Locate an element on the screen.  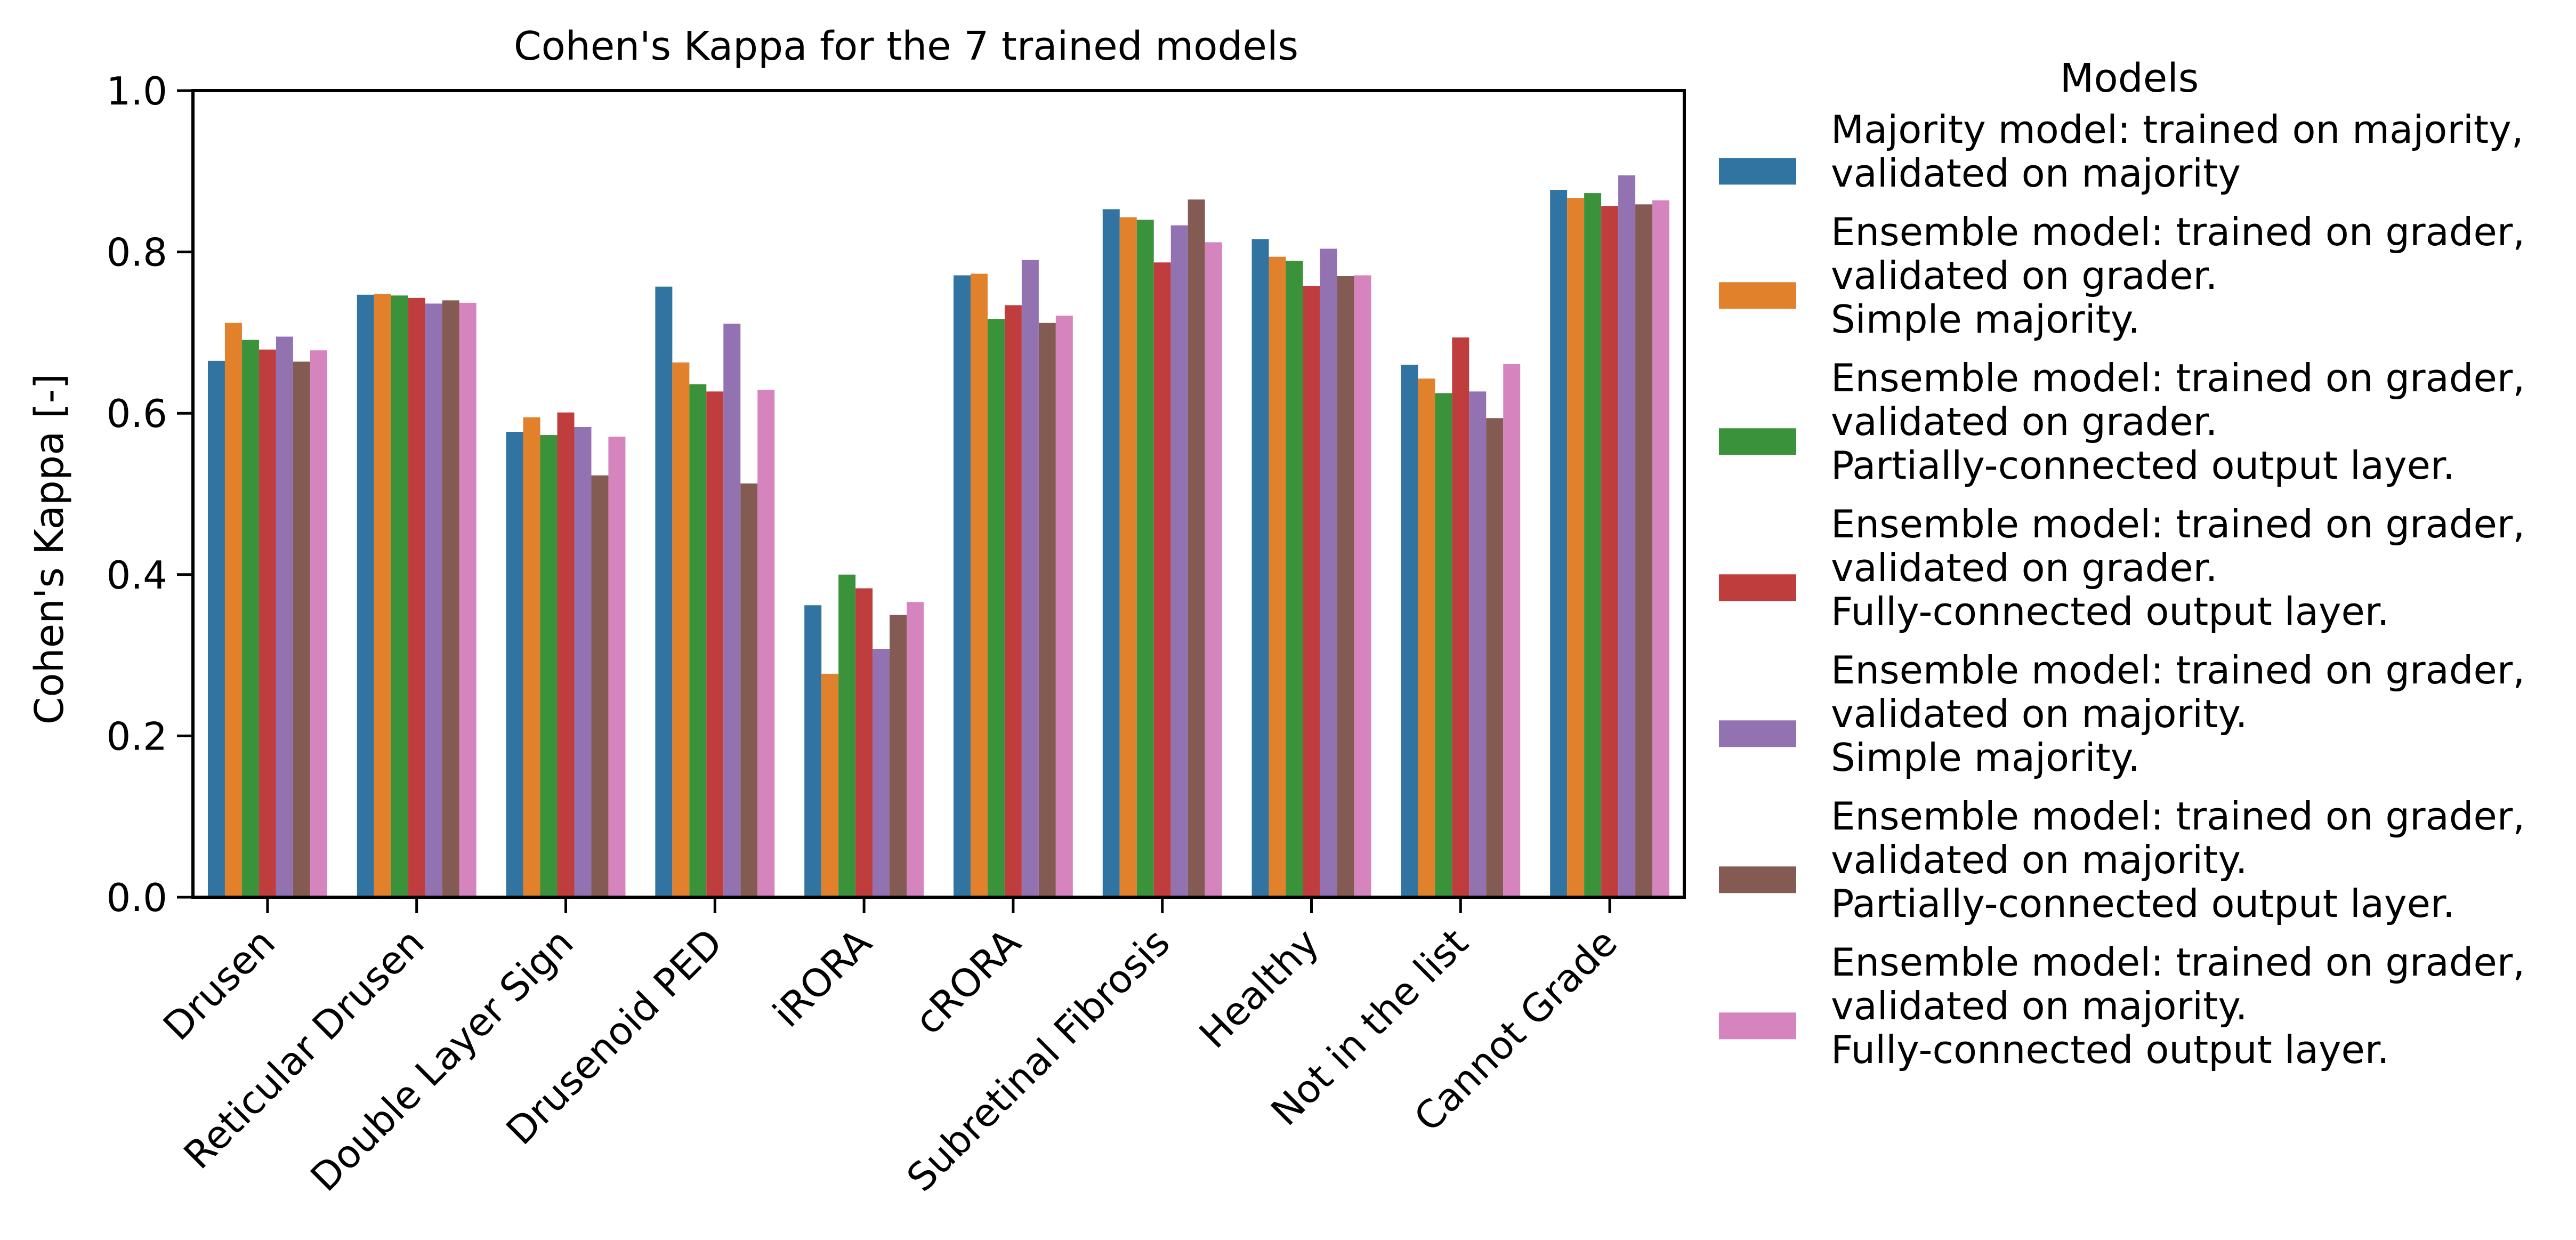
legend-title: Models is located at coordinates (2129, 78).